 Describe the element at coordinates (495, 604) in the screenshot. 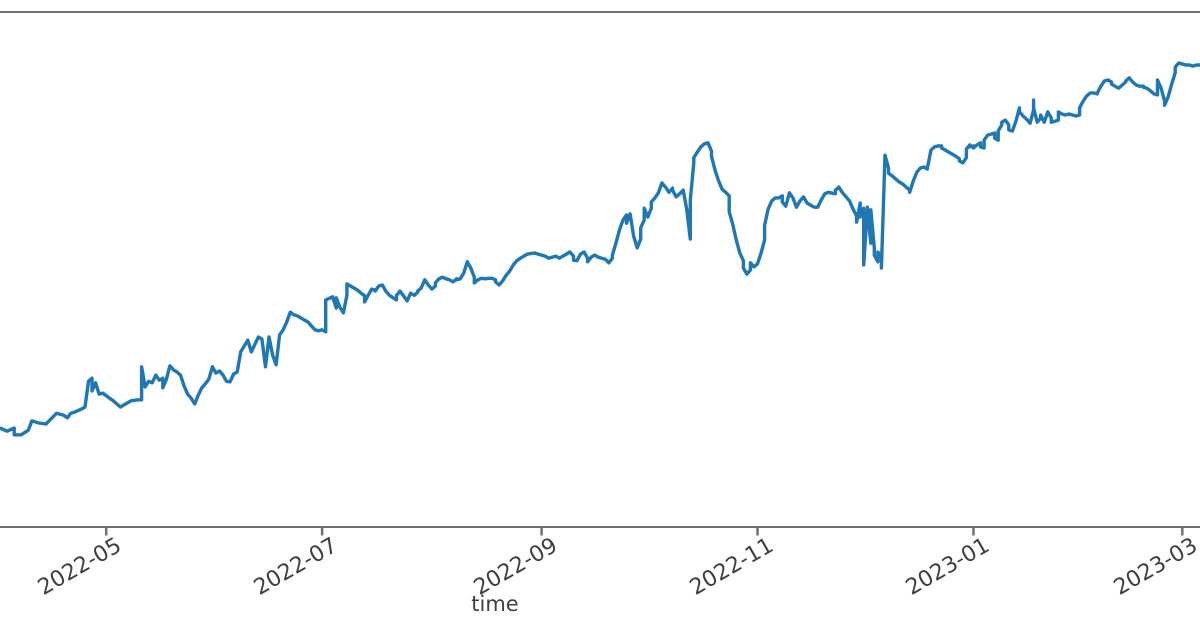

I see `x-axis-title: time` at that location.